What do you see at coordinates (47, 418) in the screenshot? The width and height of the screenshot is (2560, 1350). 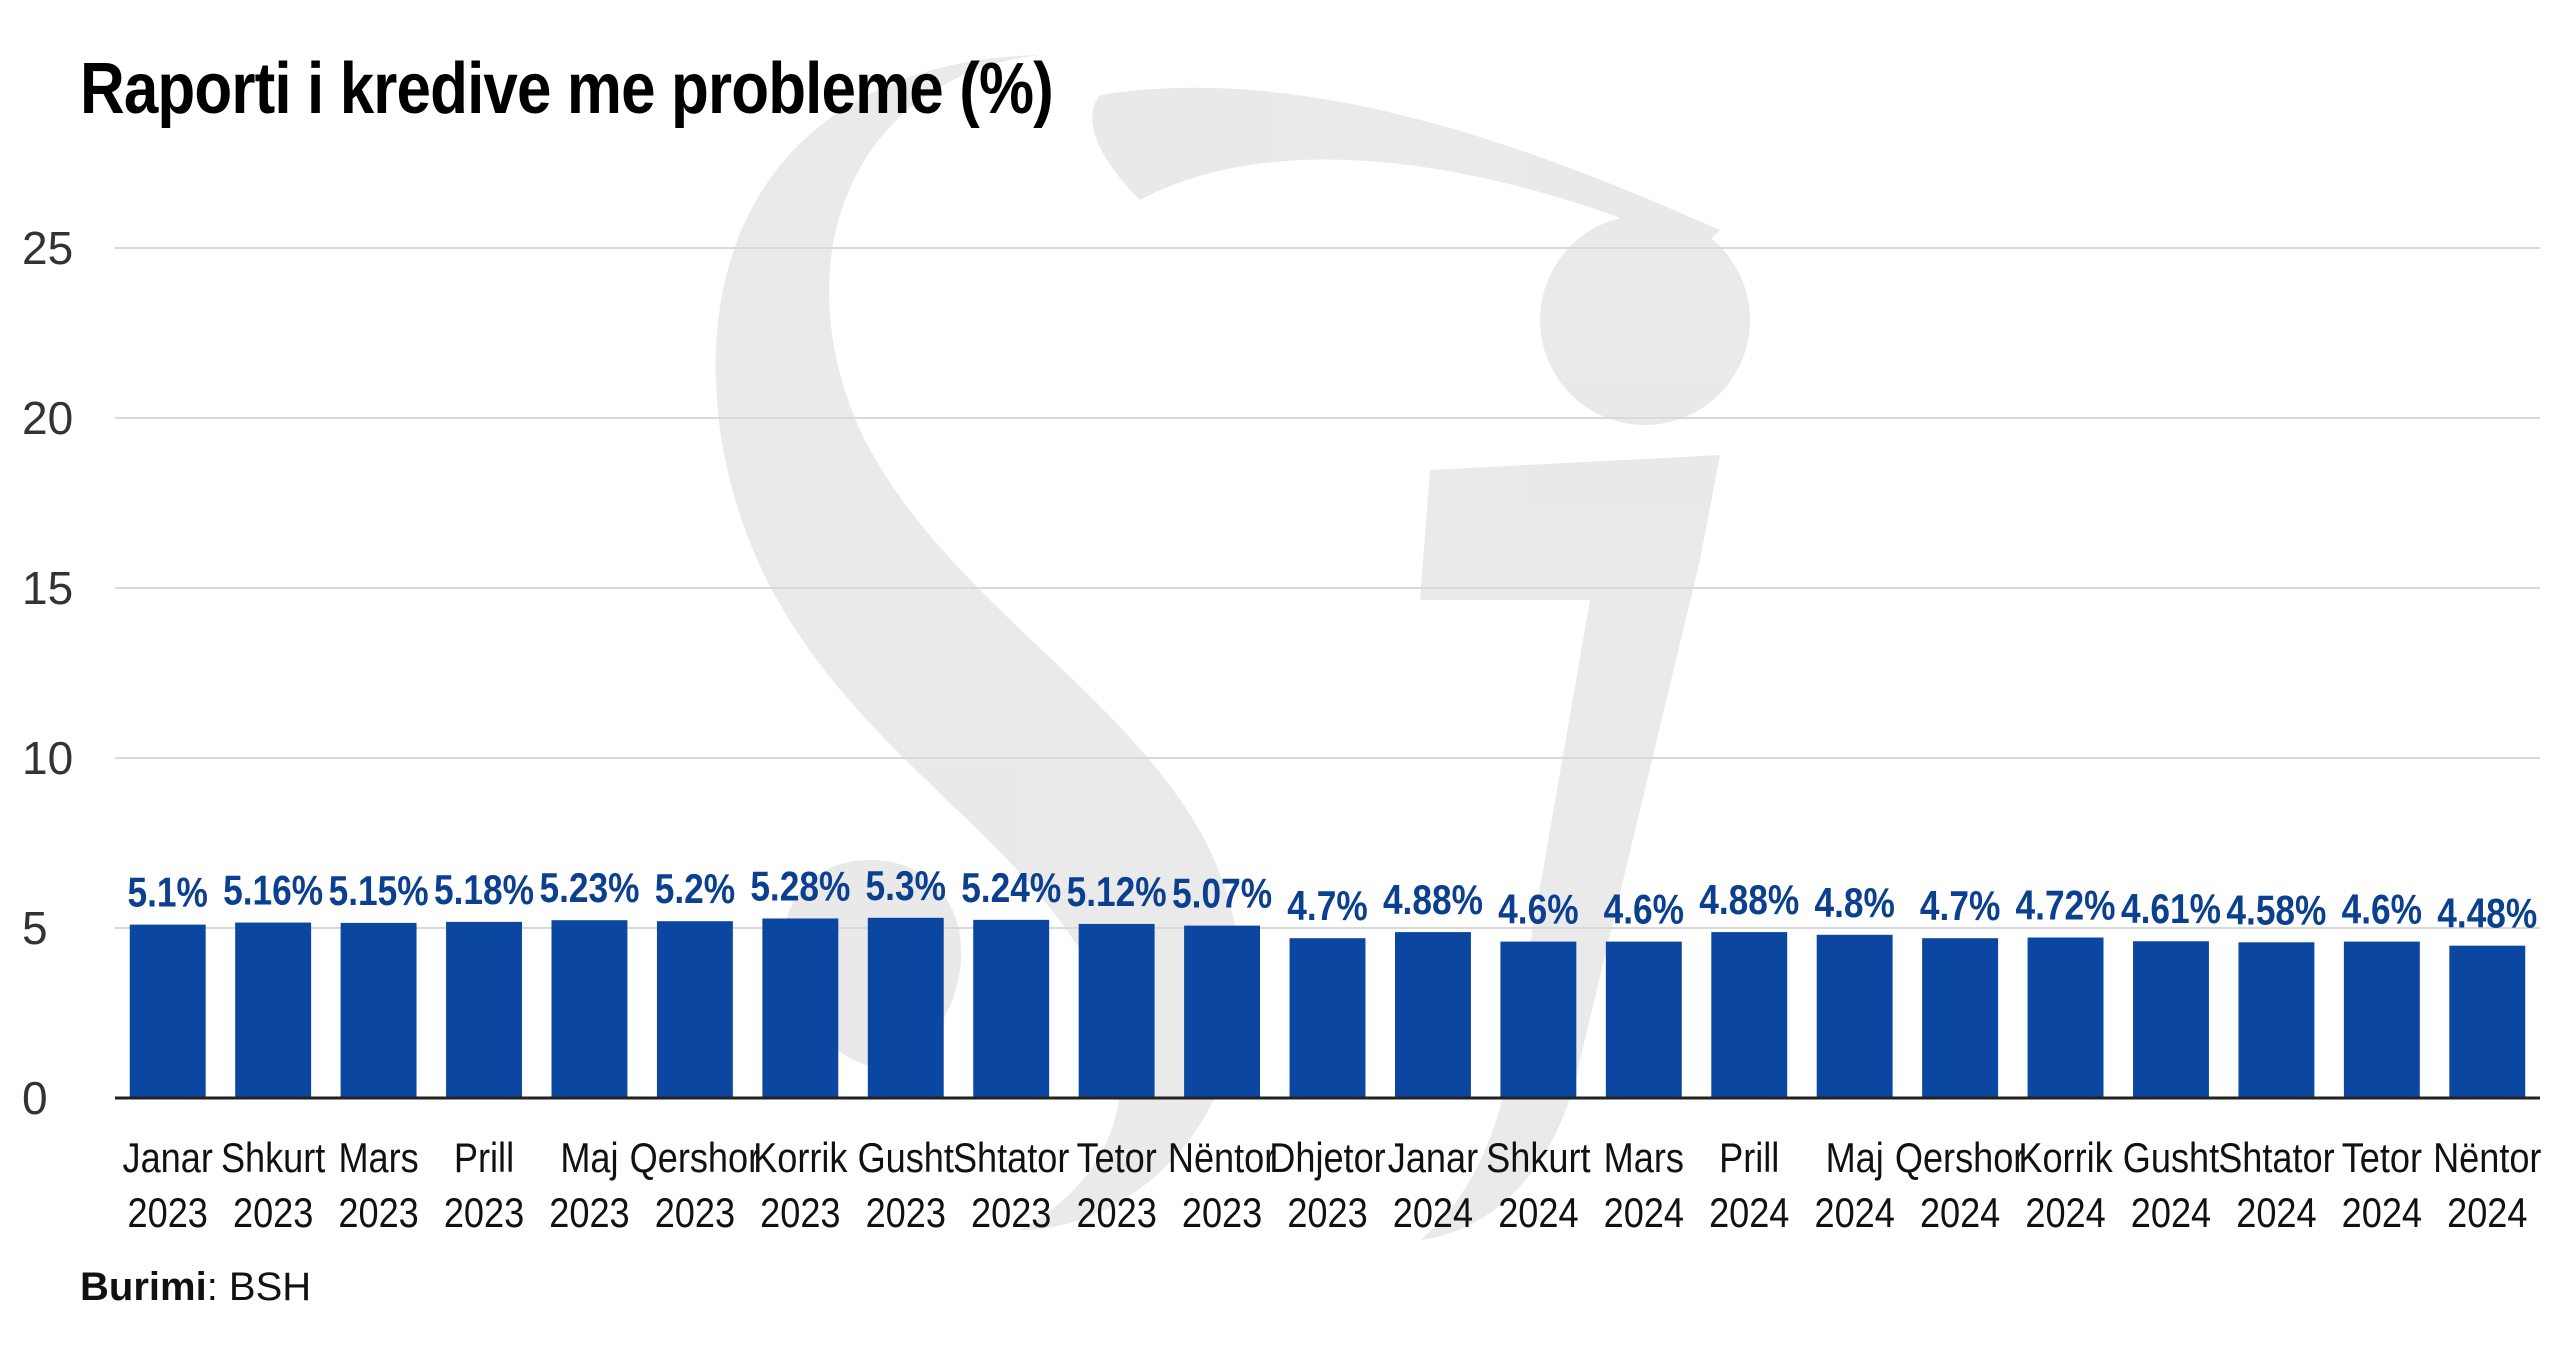 I see `y-tick-label: 20` at bounding box center [47, 418].